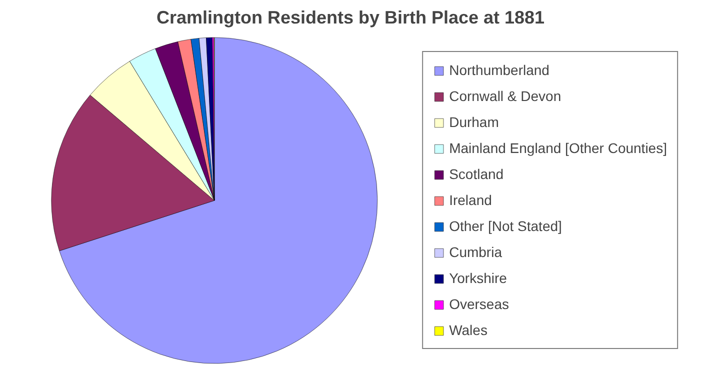 The height and width of the screenshot is (385, 703). I want to click on legend-label: Overseas, so click(479, 304).